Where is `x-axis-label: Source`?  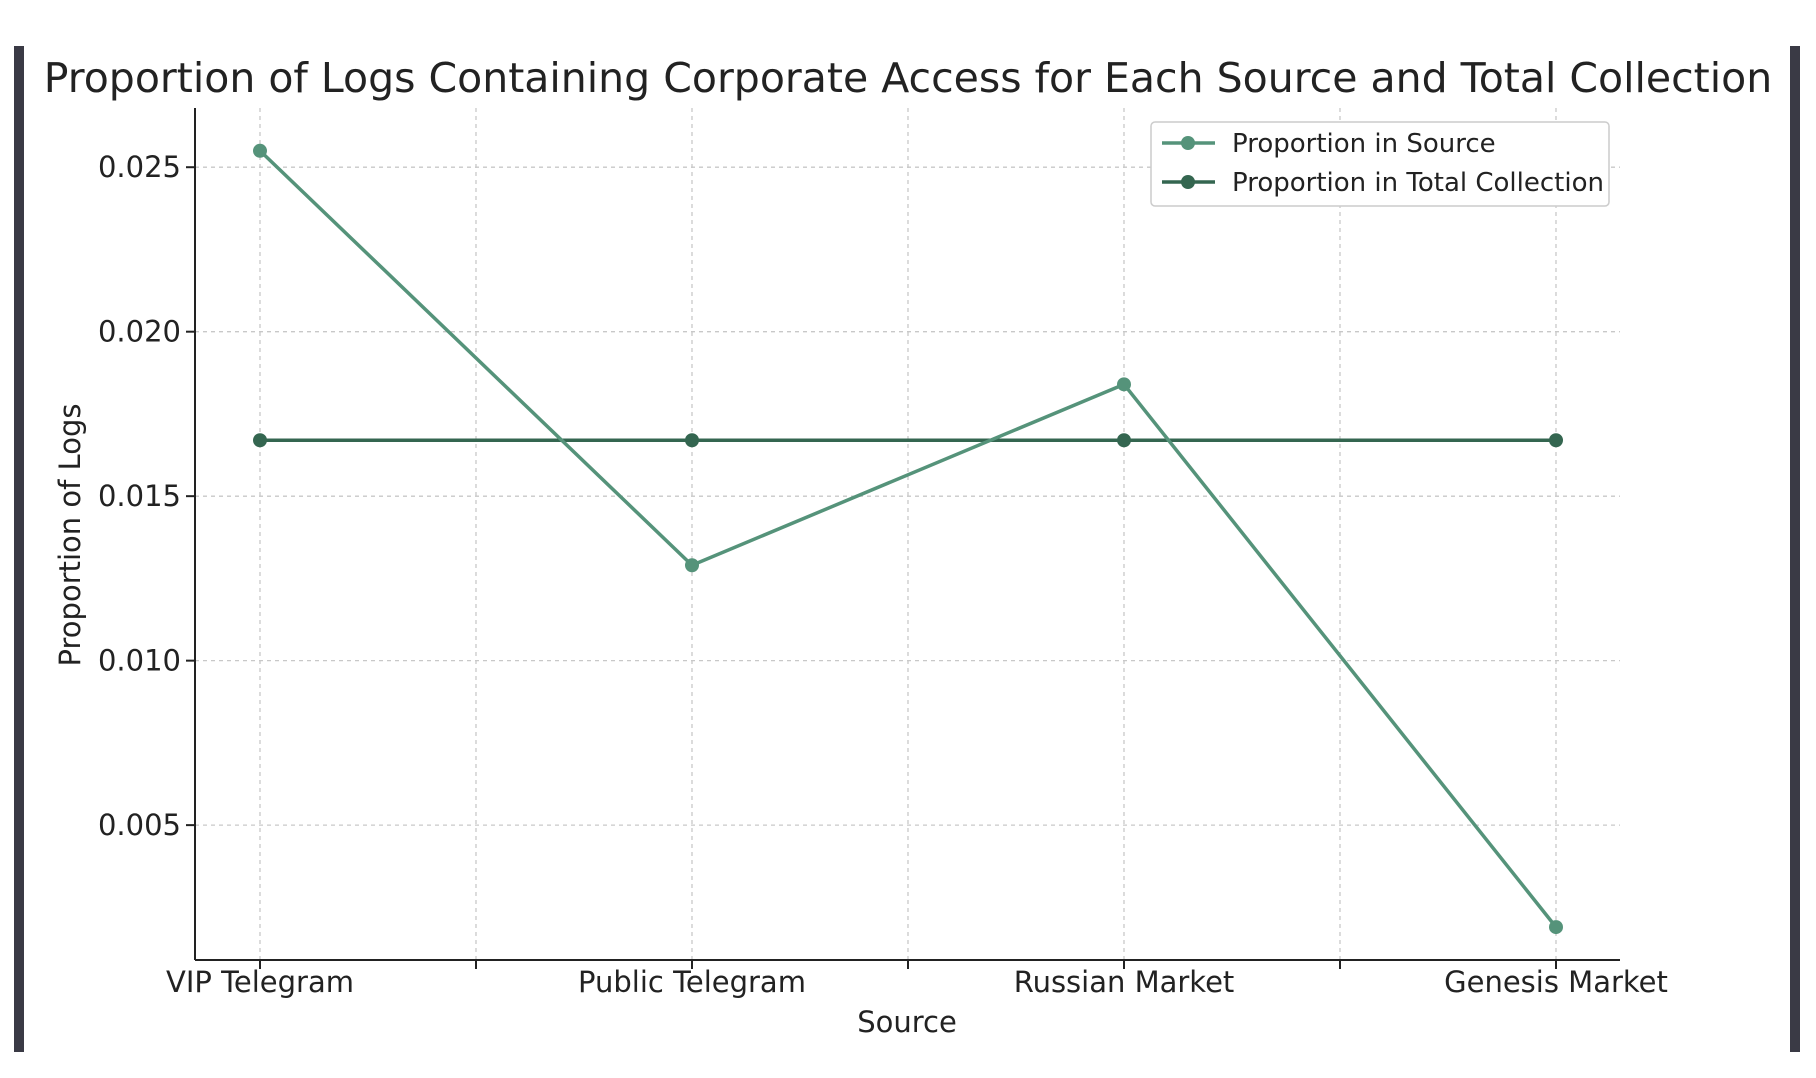
x-axis-label: Source is located at coordinates (907, 1022).